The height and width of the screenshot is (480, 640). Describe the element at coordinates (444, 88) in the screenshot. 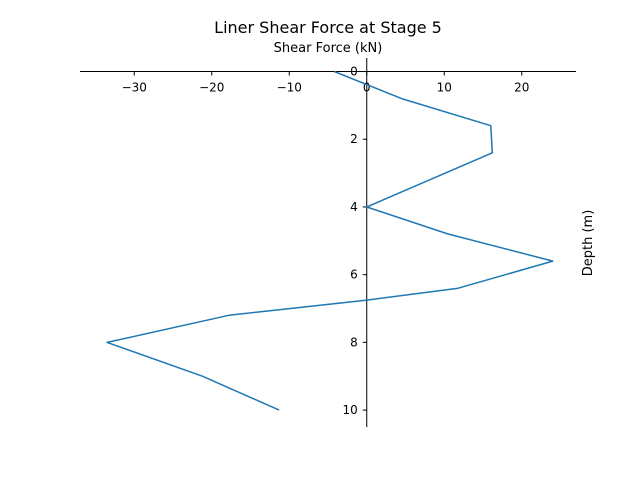

I see `x-tick-label: 10` at that location.